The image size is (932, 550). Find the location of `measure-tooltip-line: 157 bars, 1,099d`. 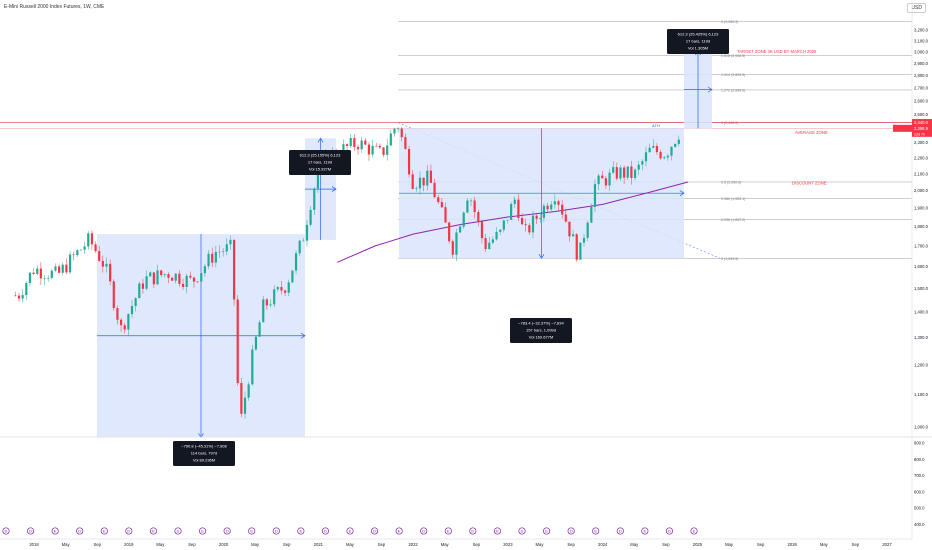

measure-tooltip-line: 157 bars, 1,099d is located at coordinates (541, 330).